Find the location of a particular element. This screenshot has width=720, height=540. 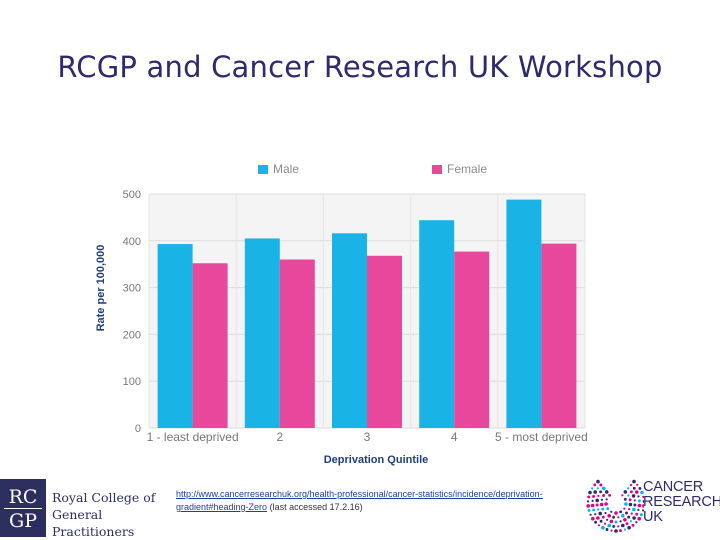

x-axis-categories: 1 - least deprived 2 3 4 5 - most deprived is located at coordinates (367, 437).